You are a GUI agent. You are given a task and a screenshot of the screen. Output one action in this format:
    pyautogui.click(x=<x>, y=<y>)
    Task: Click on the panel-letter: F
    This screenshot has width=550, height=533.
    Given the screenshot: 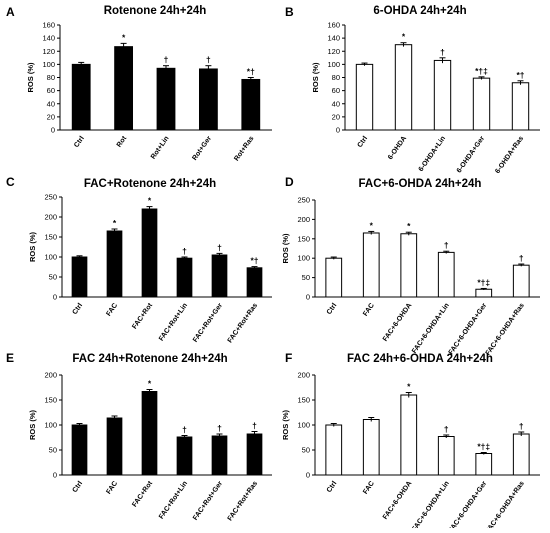 What is the action you would take?
    pyautogui.click(x=288, y=358)
    